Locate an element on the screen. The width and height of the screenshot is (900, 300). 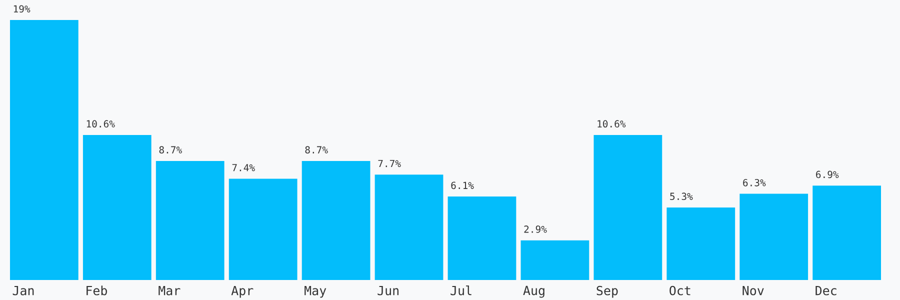
x-tick-label: Dec is located at coordinates (826, 291).